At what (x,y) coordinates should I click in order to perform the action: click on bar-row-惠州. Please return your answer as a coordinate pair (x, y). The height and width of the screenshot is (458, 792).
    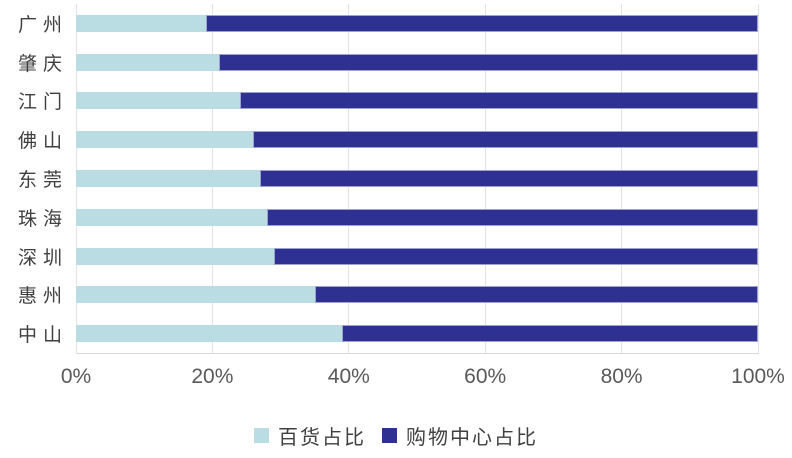
    Looking at the image, I should click on (417, 294).